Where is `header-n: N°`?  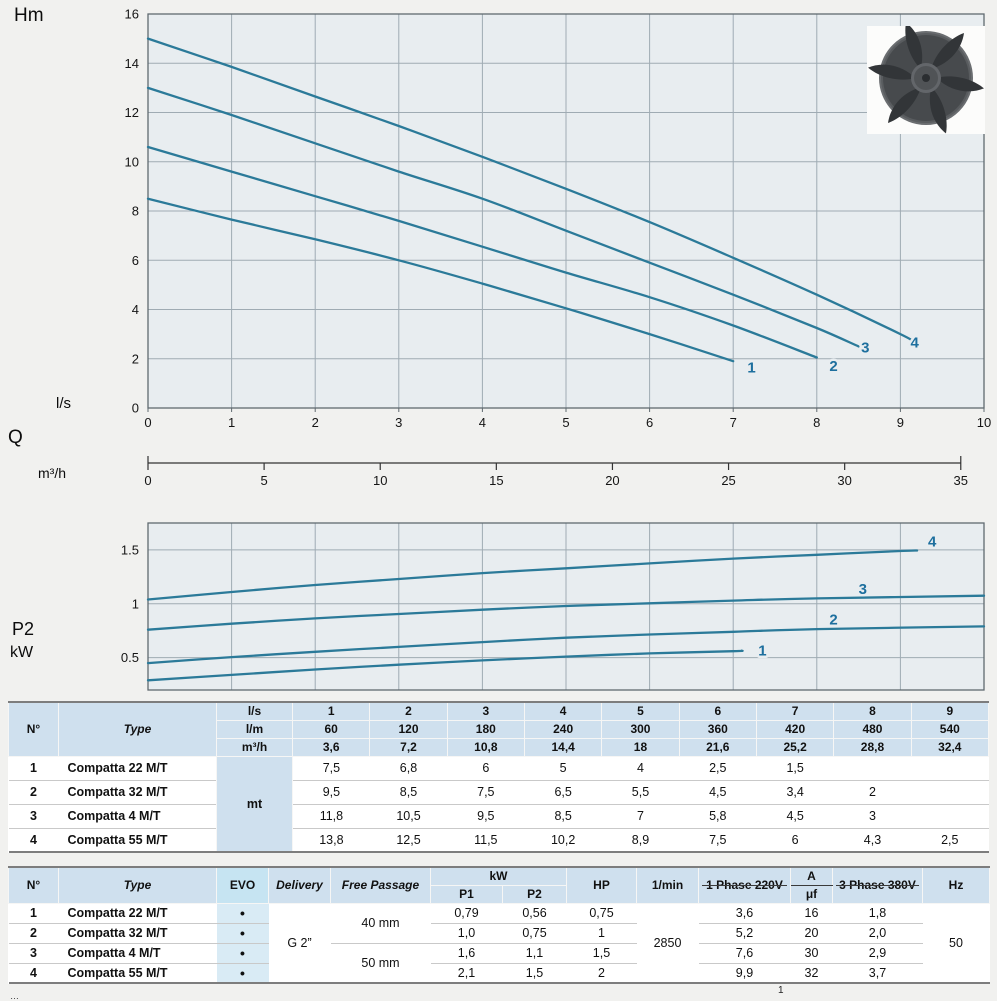 header-n: N° is located at coordinates (33, 885).